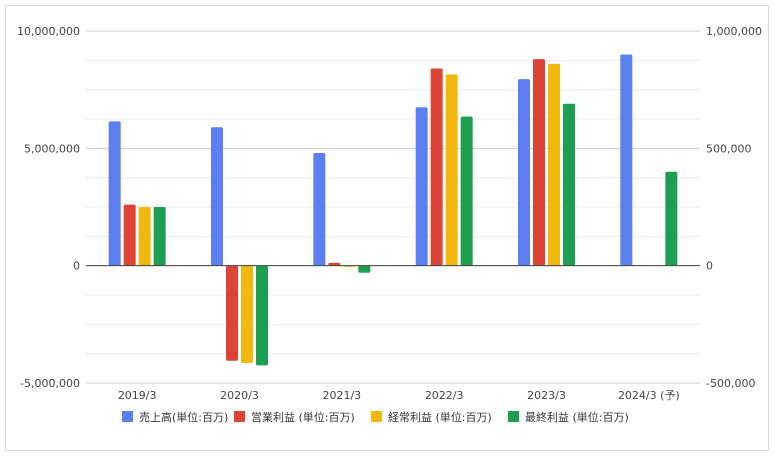  What do you see at coordinates (730, 383) in the screenshot?
I see `right-axis-tick-label: -500,000` at bounding box center [730, 383].